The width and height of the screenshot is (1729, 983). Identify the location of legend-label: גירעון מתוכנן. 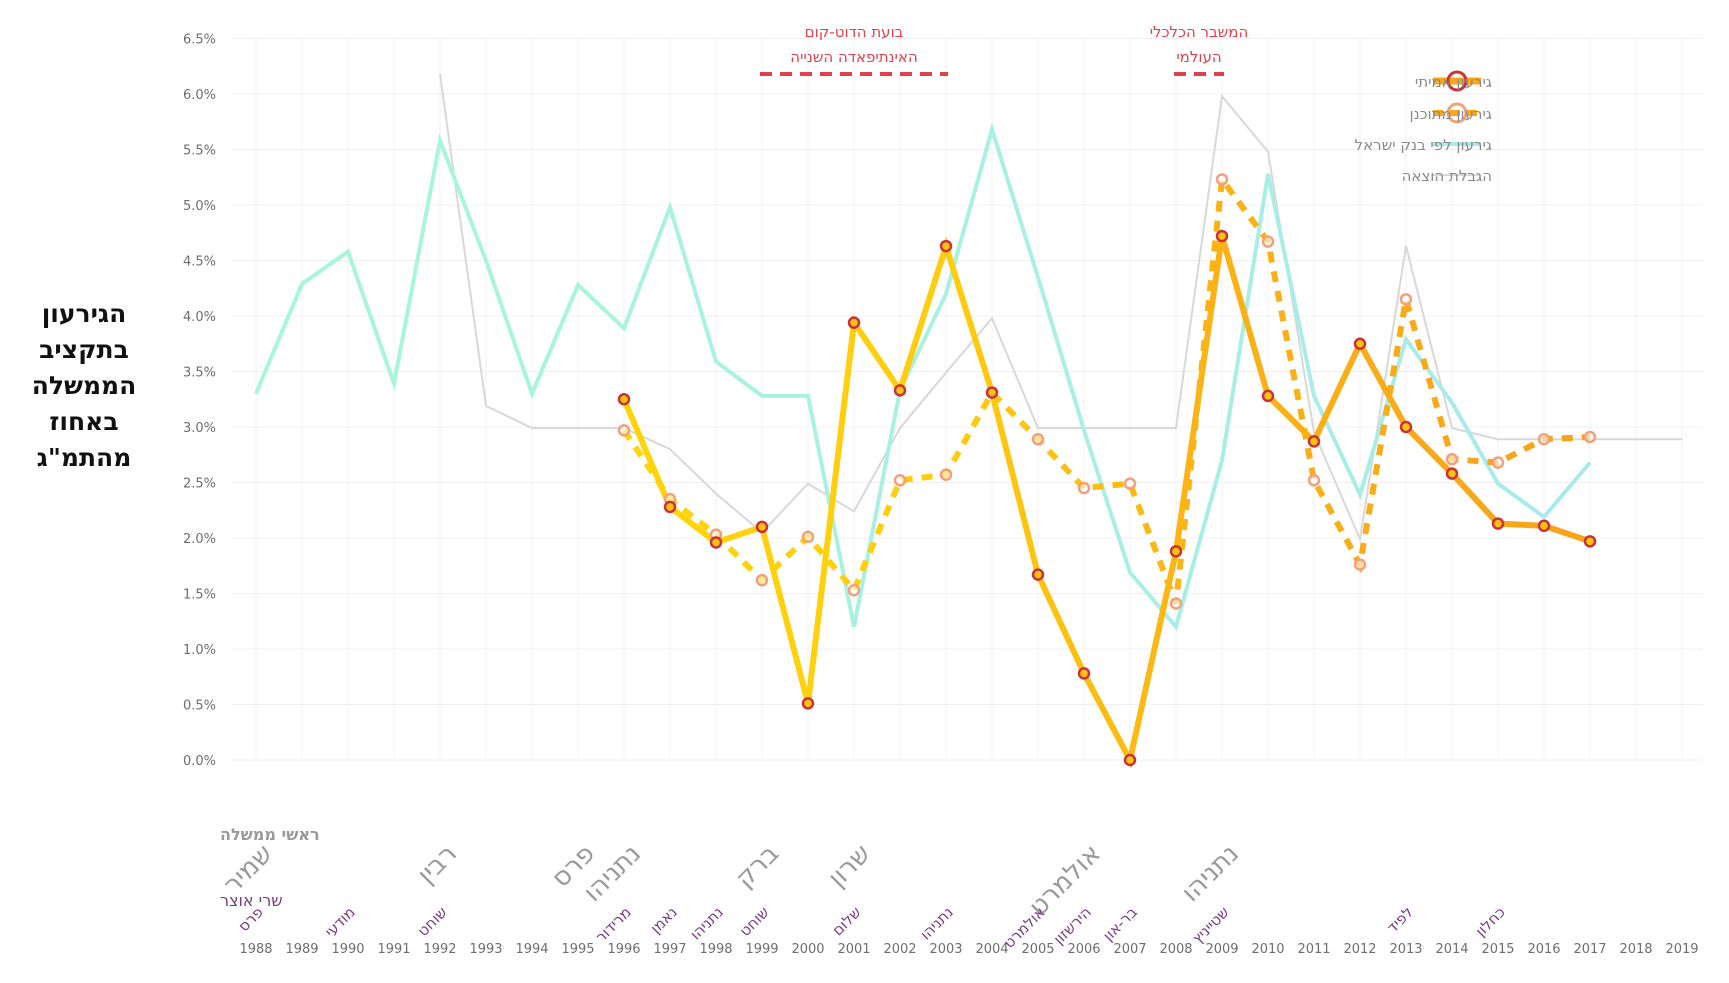
(1451, 114).